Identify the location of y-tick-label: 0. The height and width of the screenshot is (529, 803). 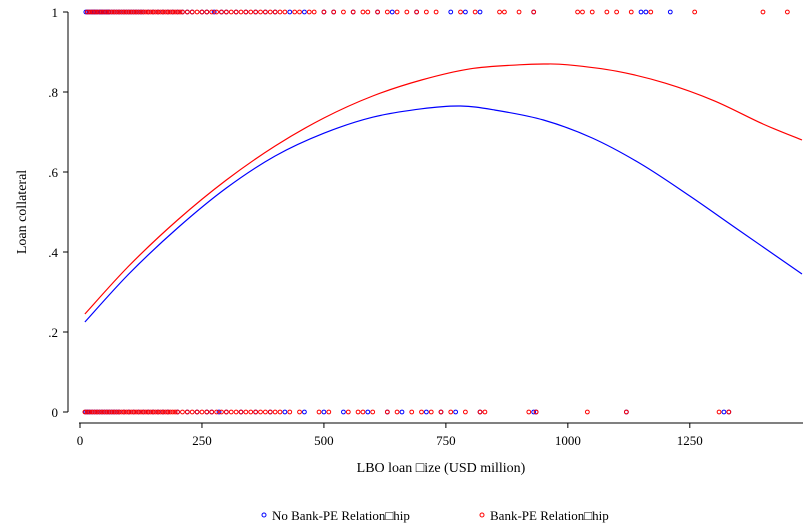
(55, 412).